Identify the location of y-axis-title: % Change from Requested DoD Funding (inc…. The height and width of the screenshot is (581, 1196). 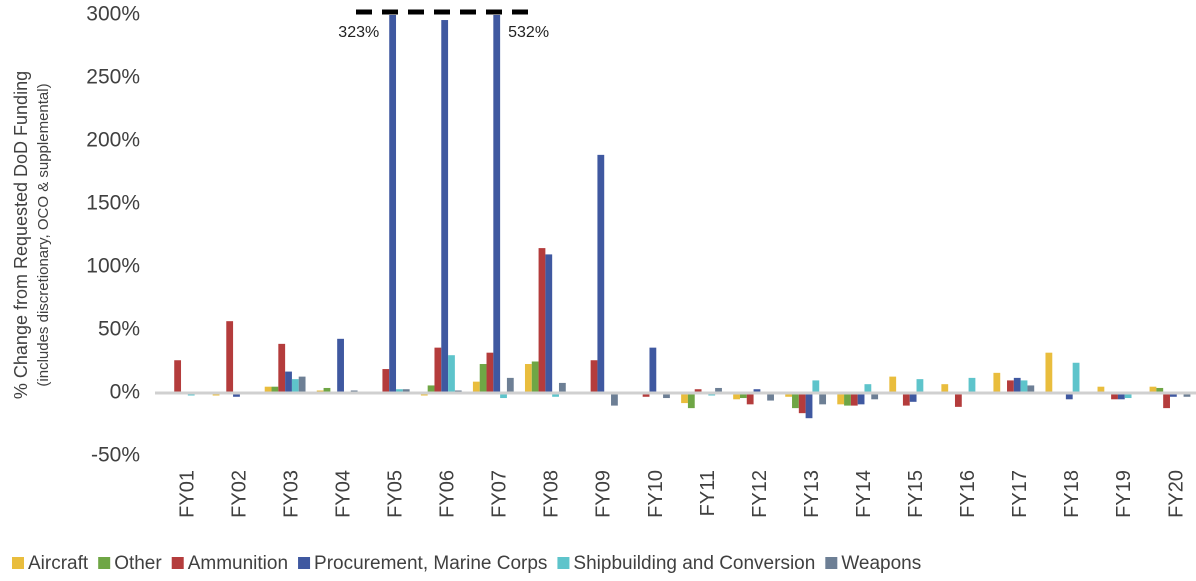
(31, 235).